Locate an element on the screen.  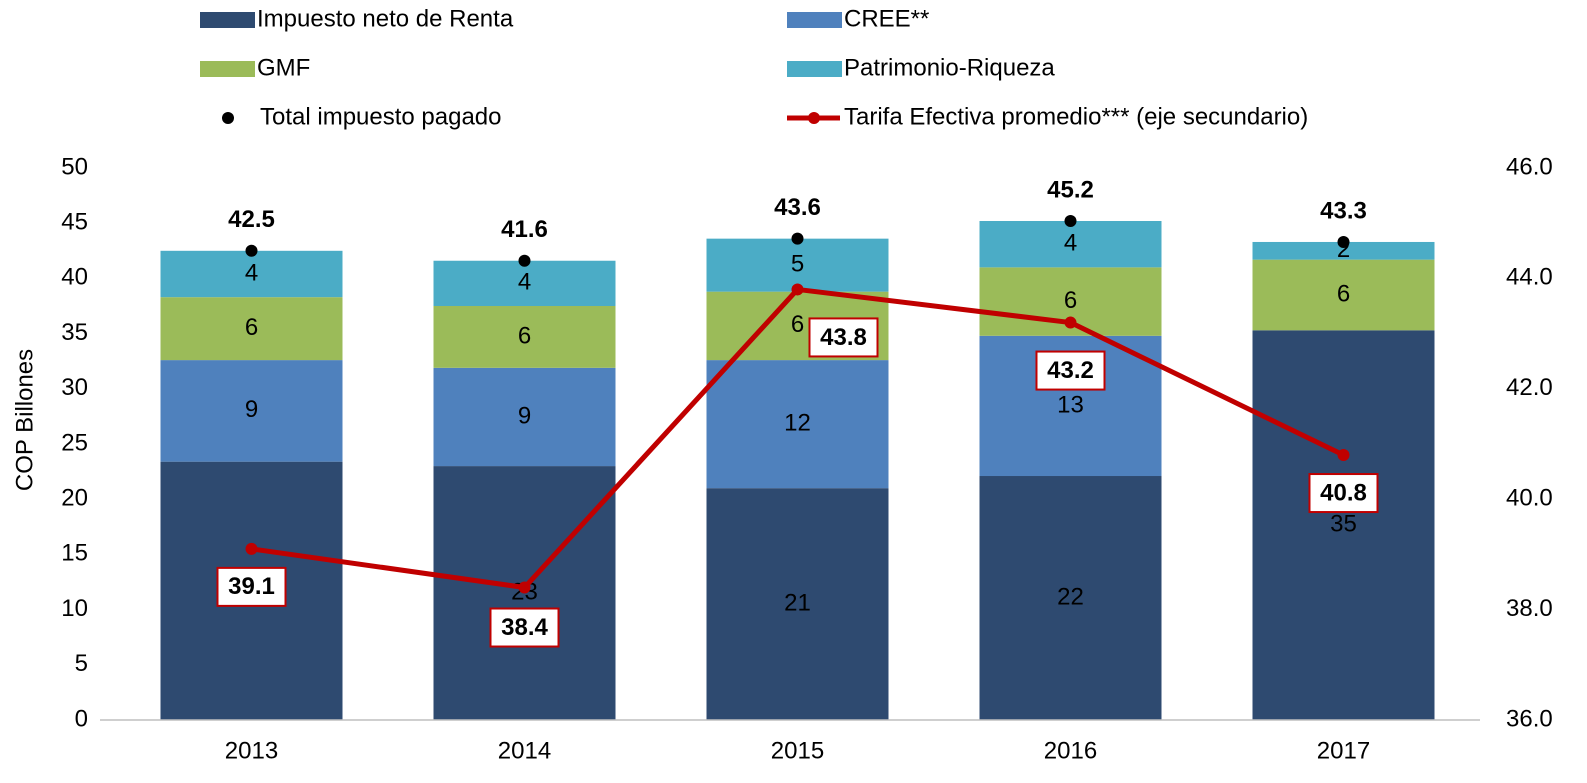
total-label: 41.6 is located at coordinates (524, 229).